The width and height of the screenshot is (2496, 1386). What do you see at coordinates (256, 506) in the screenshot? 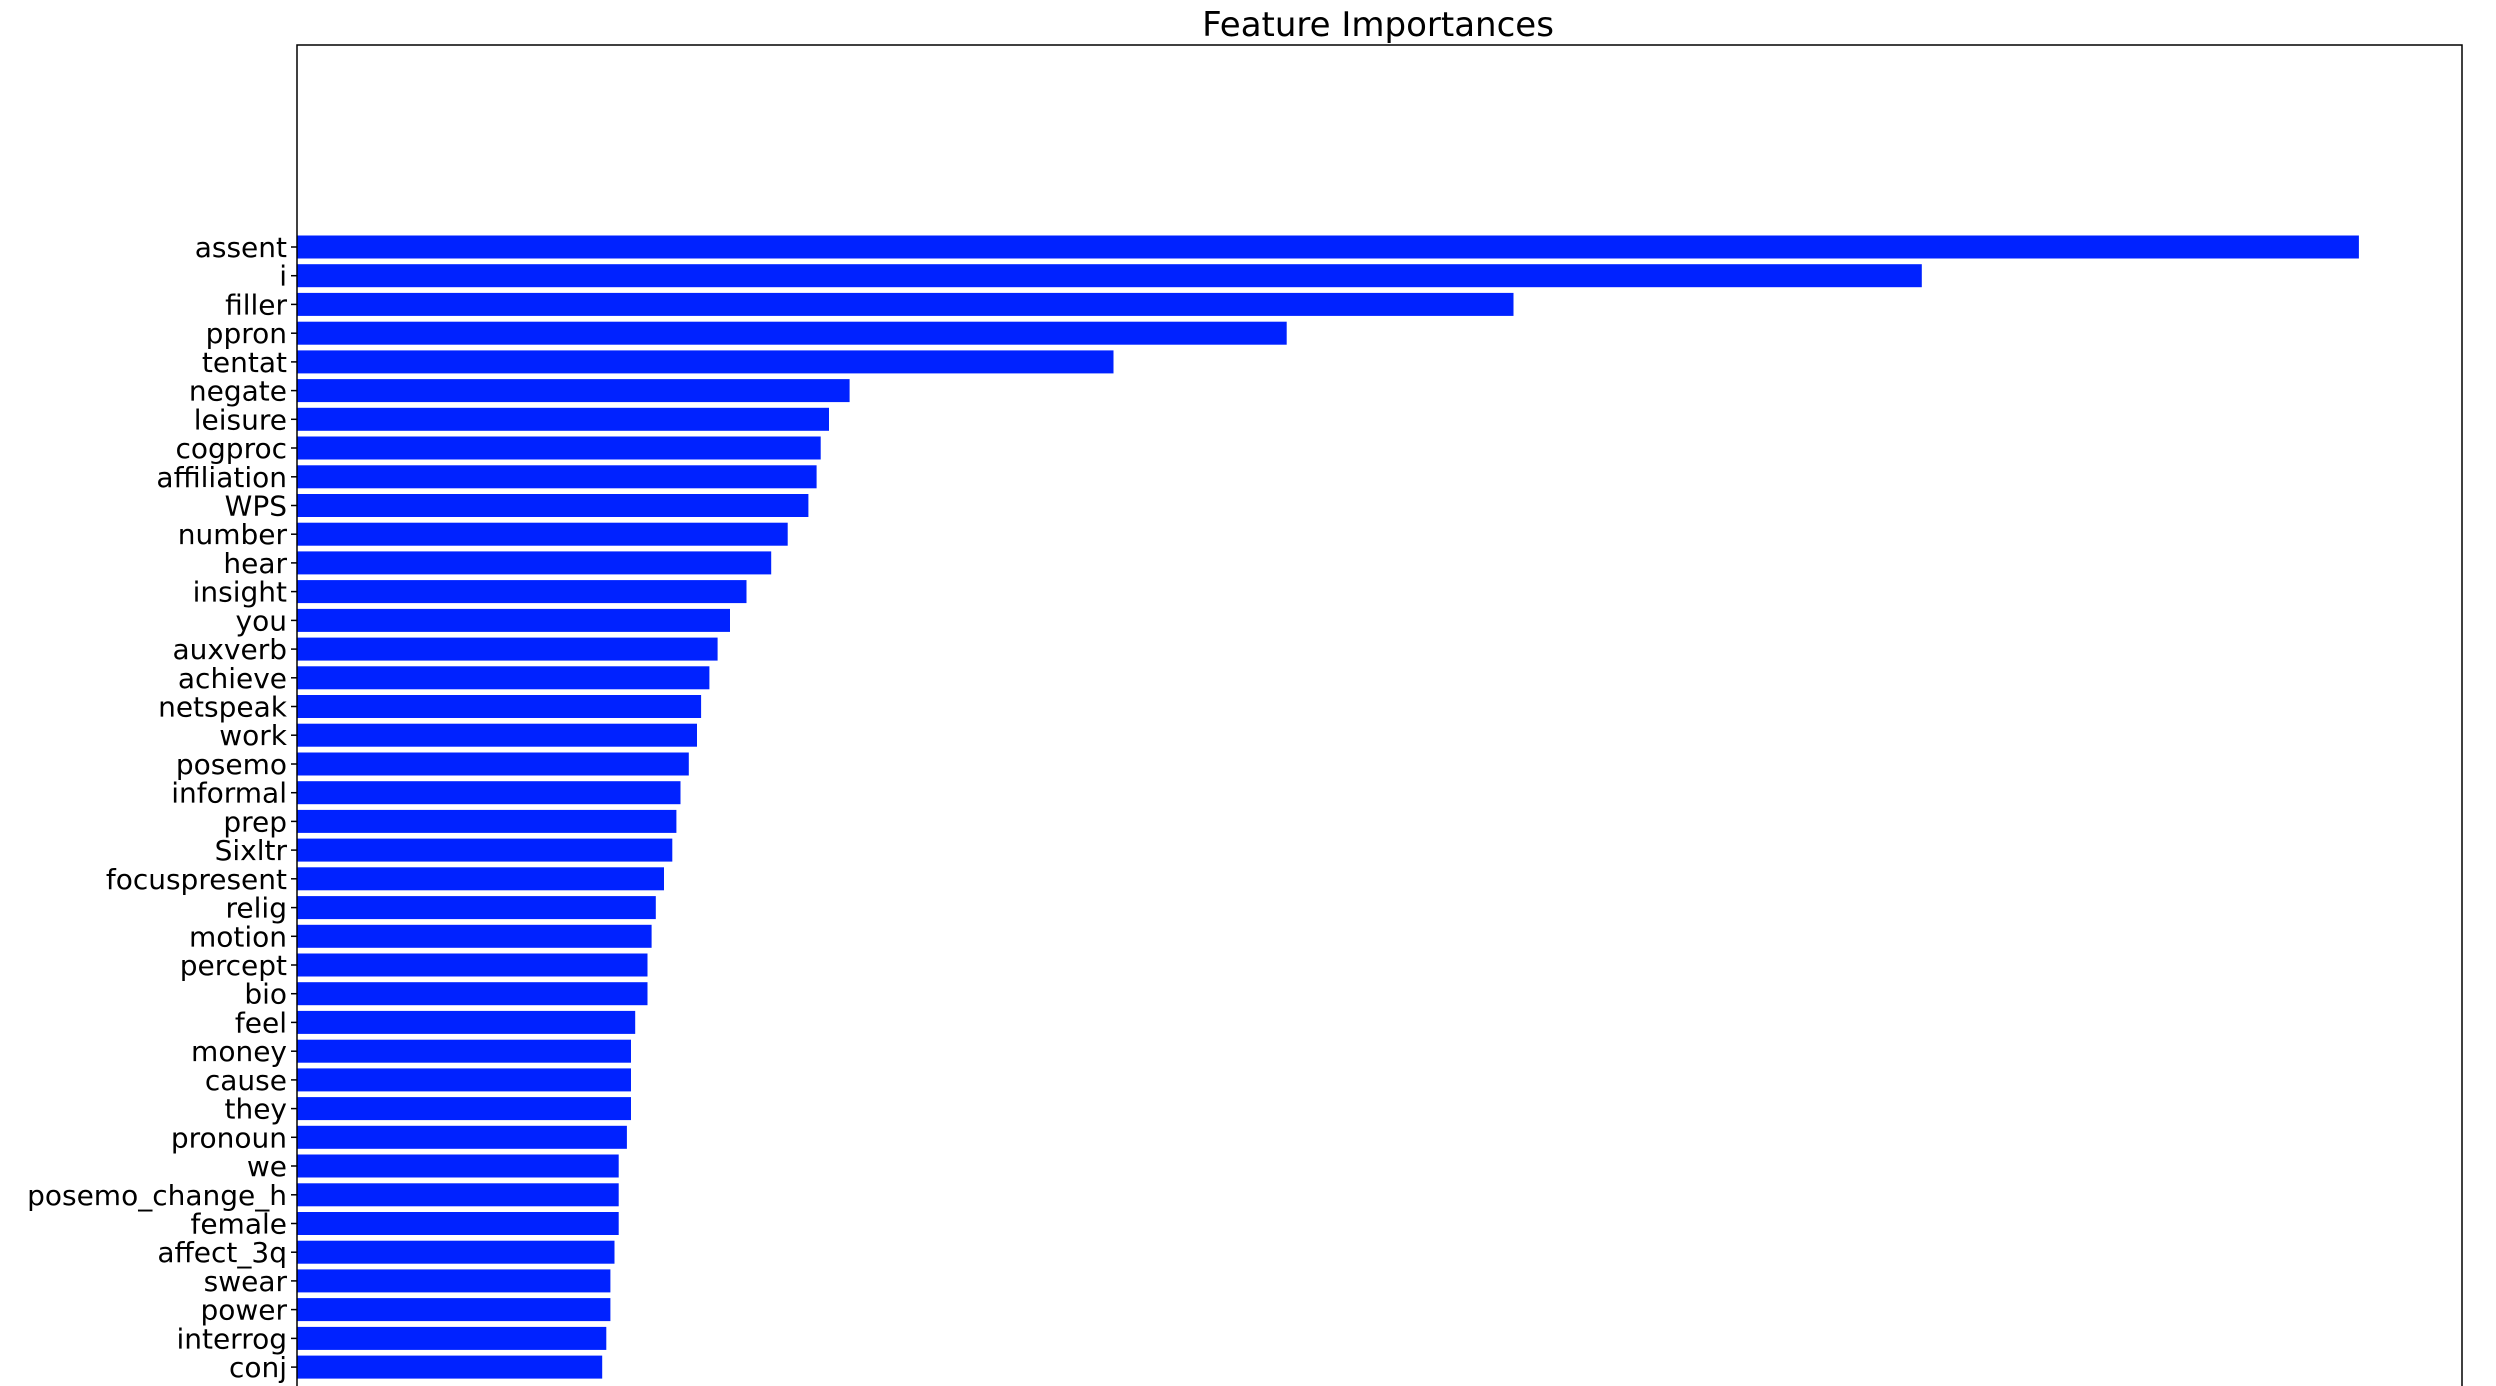
I see `y-tick-label-wps: WPS` at bounding box center [256, 506].